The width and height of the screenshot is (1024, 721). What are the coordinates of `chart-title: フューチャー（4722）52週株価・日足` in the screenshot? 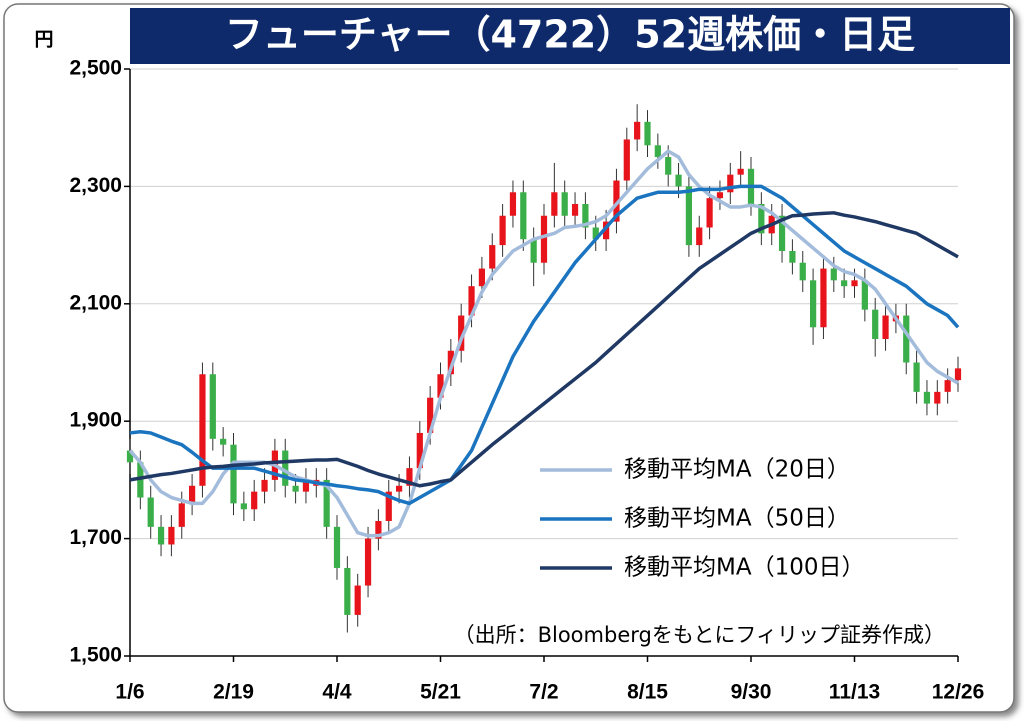 It's located at (570, 35).